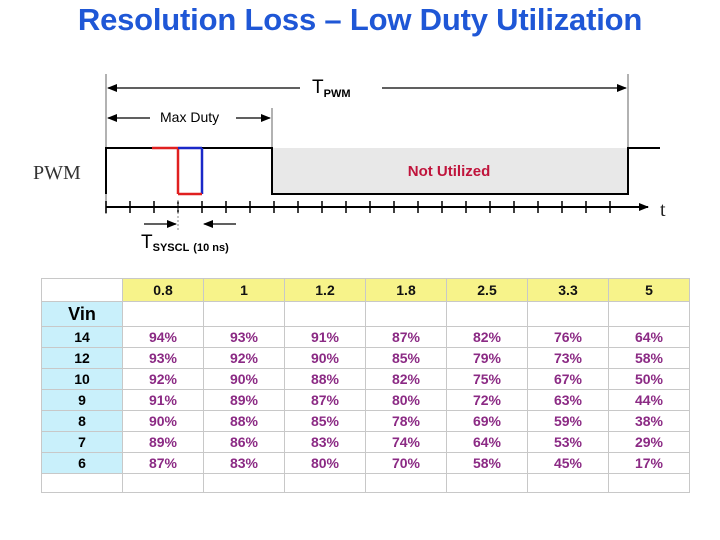  I want to click on table-row: 9 91% 89% 87% 80% 72% 63% 44%, so click(365, 400).